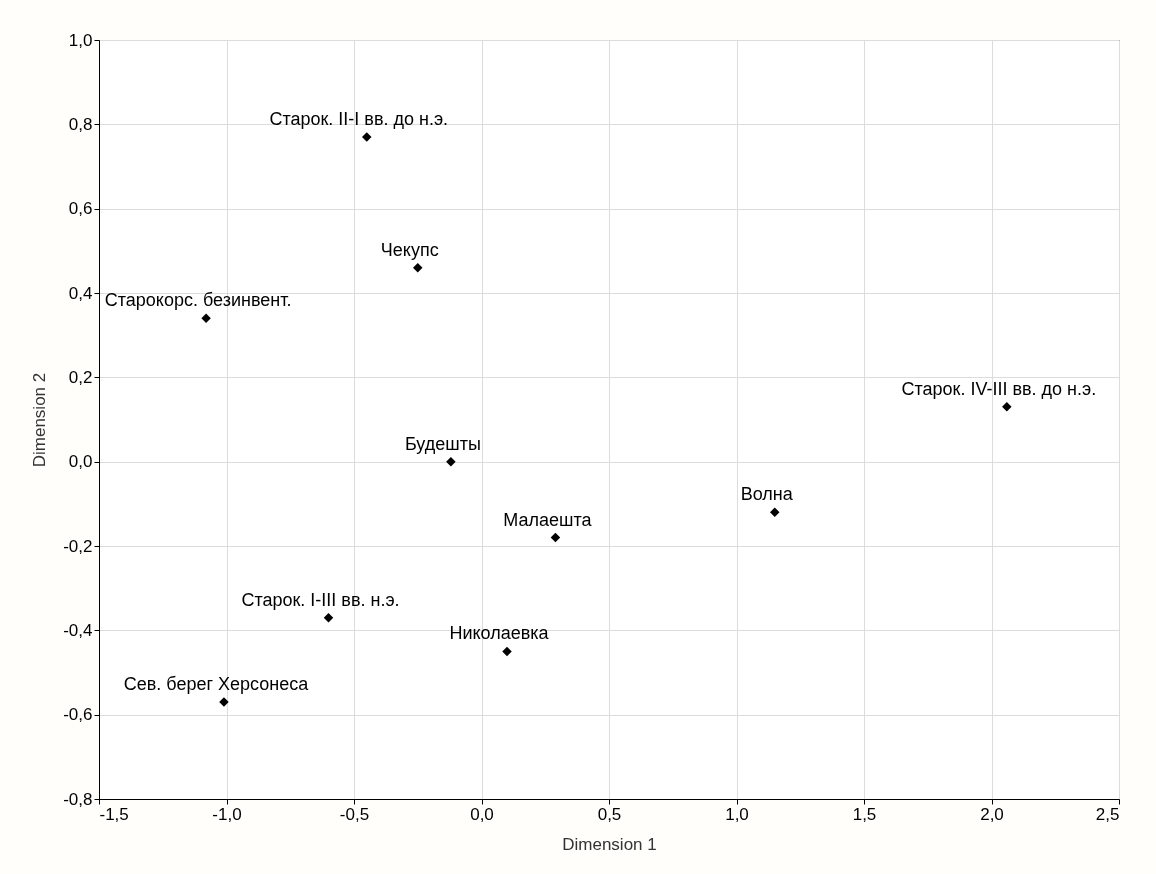 This screenshot has height=874, width=1156. Describe the element at coordinates (78, 546) in the screenshot. I see `y-tick-label: -0,2` at that location.